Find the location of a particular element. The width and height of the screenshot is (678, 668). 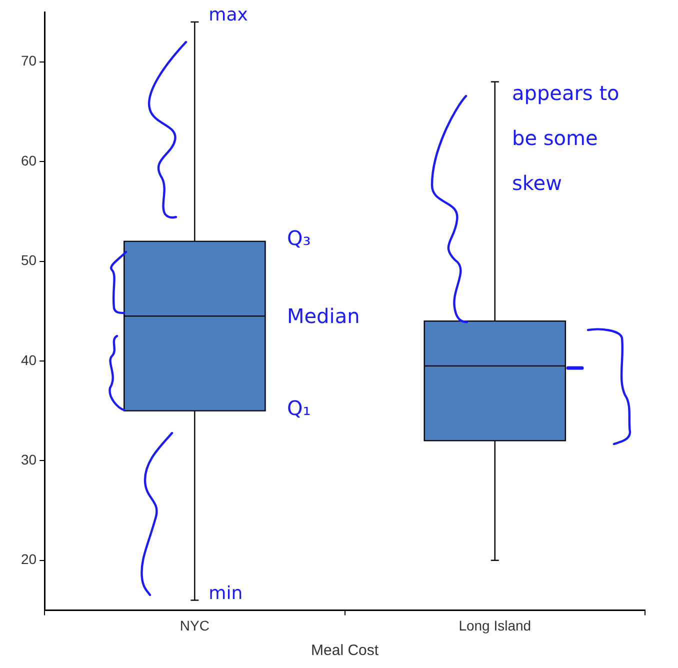

annotation: Q₃ is located at coordinates (299, 238).